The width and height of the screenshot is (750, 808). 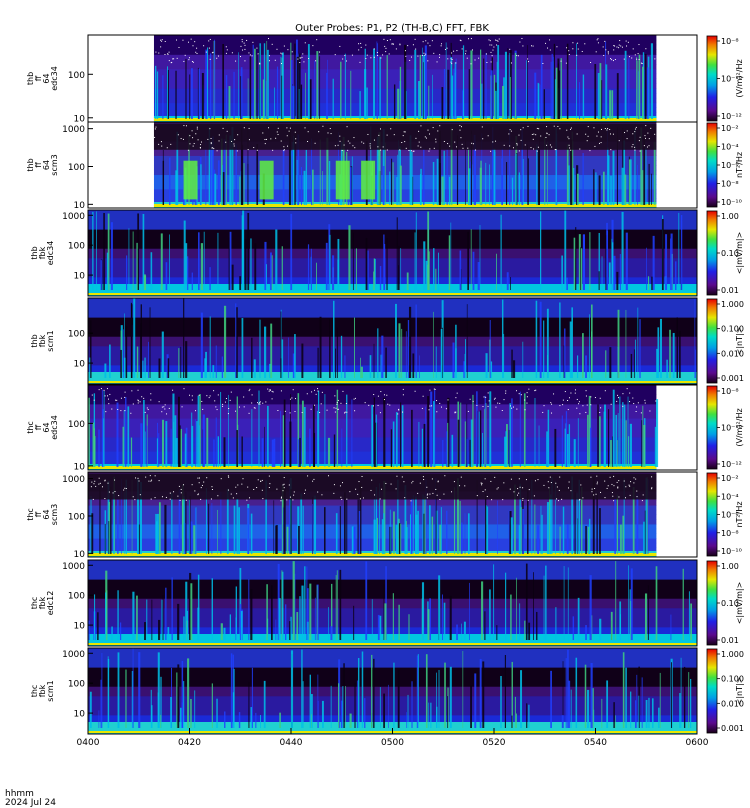 What do you see at coordinates (73, 655) in the screenshot?
I see `y-tick-label: 1000` at bounding box center [73, 655].